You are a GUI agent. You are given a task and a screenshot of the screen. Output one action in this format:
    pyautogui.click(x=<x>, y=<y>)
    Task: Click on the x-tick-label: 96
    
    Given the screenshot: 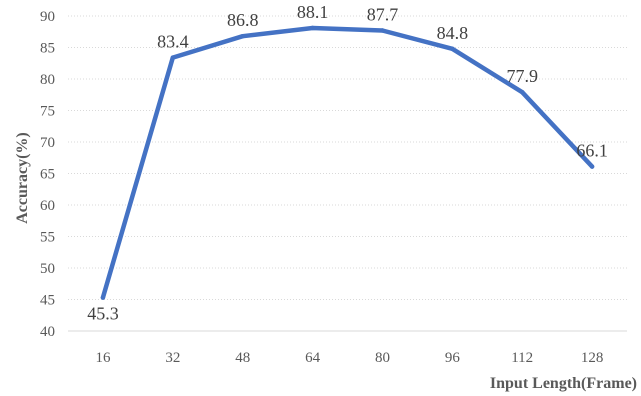 What is the action you would take?
    pyautogui.click(x=453, y=358)
    